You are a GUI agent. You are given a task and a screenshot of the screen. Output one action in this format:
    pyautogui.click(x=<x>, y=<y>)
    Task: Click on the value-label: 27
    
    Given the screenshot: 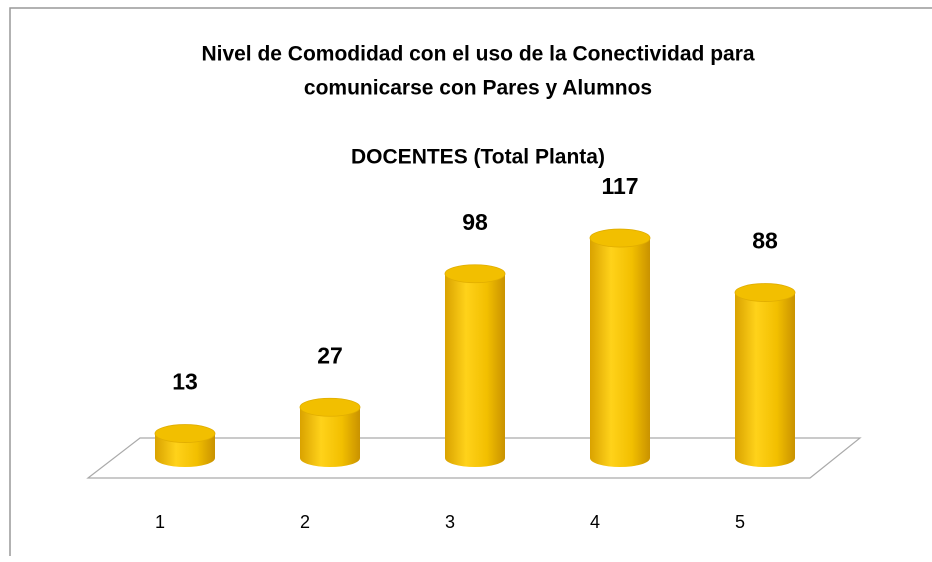 What is the action you would take?
    pyautogui.click(x=330, y=355)
    